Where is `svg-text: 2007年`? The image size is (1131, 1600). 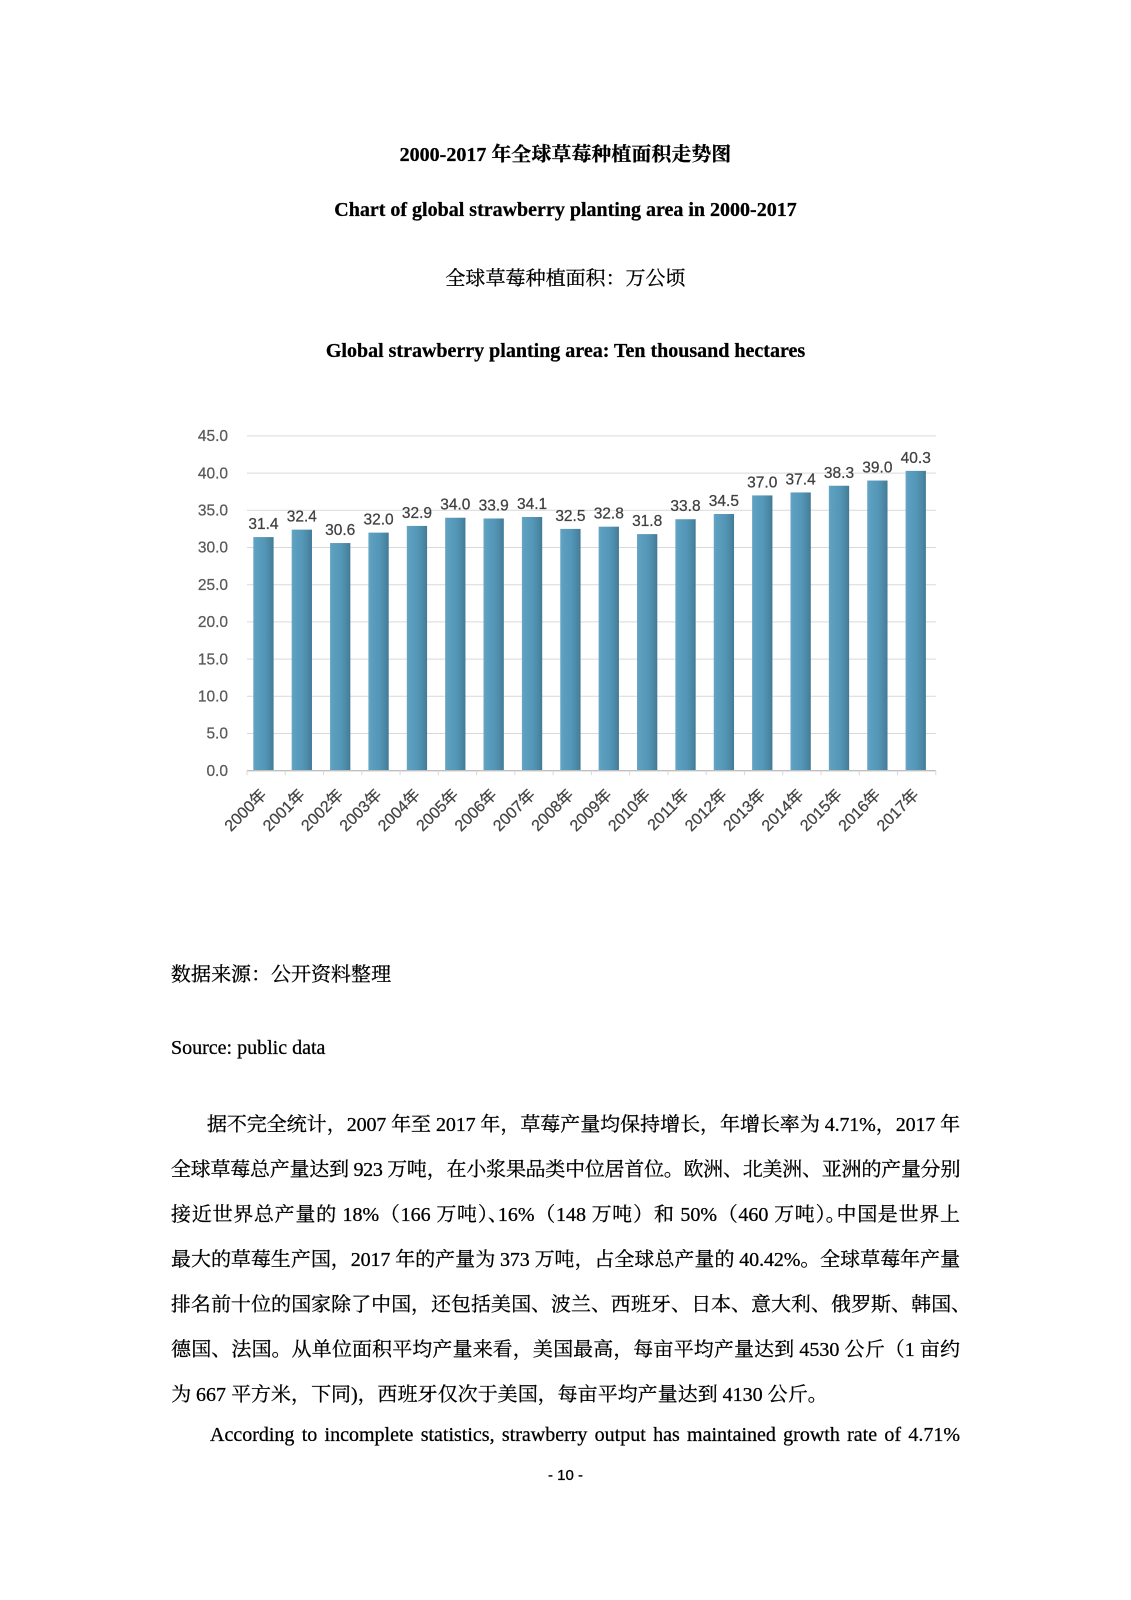 svg-text: 2007年 is located at coordinates (514, 810).